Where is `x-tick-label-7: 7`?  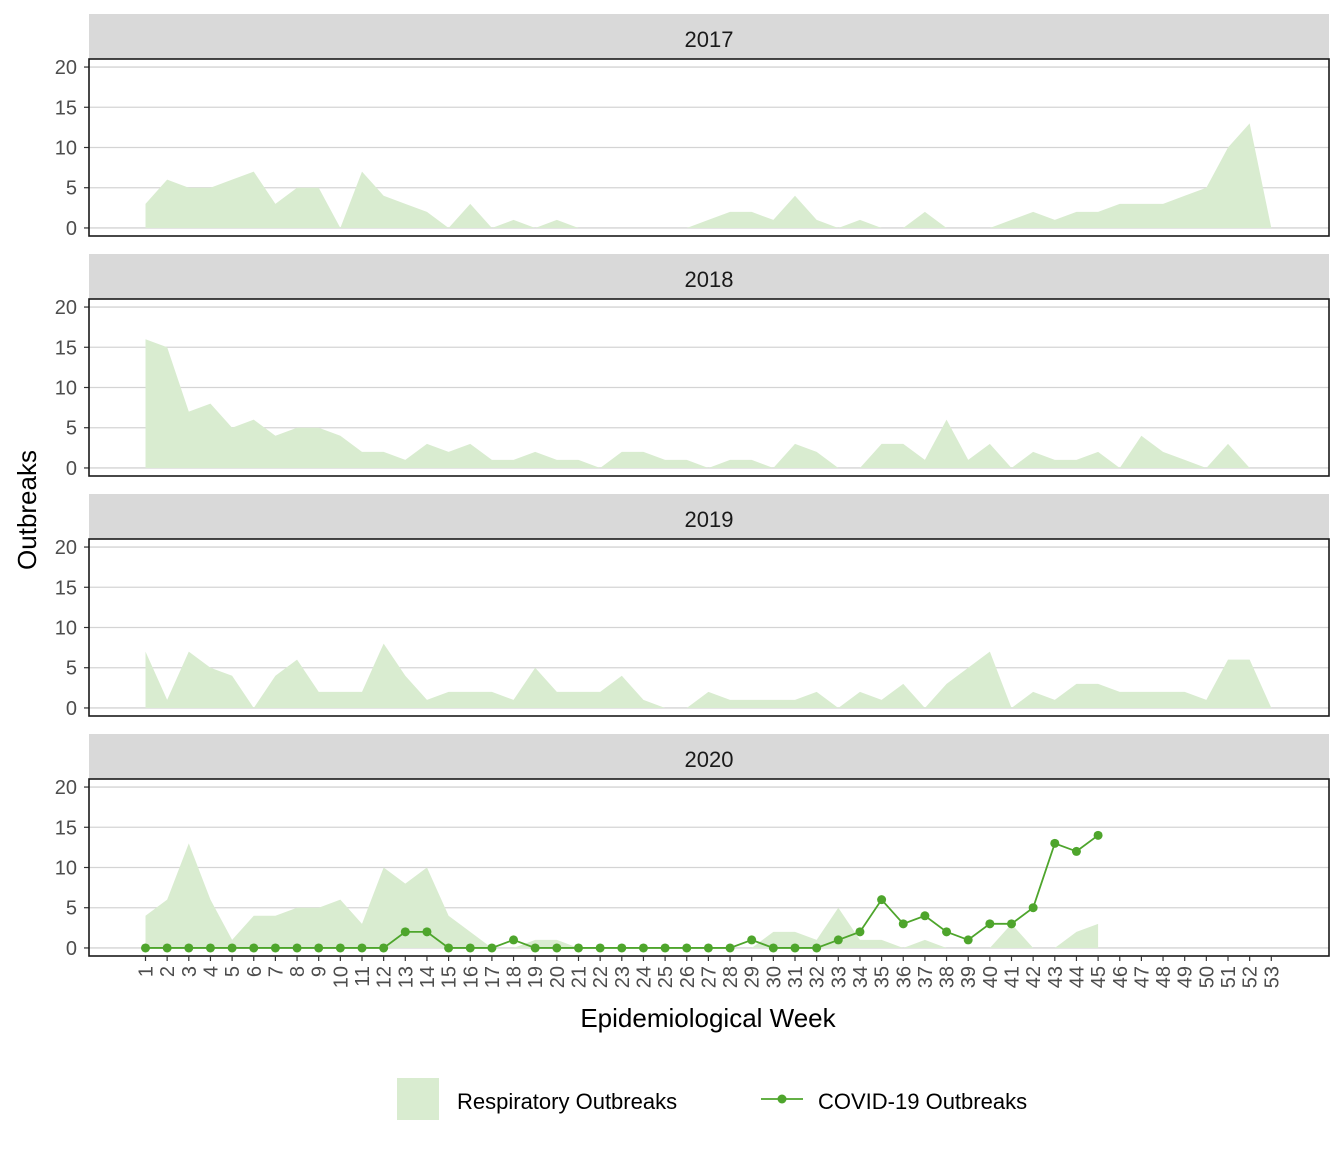
x-tick-label-7: 7 is located at coordinates (276, 971).